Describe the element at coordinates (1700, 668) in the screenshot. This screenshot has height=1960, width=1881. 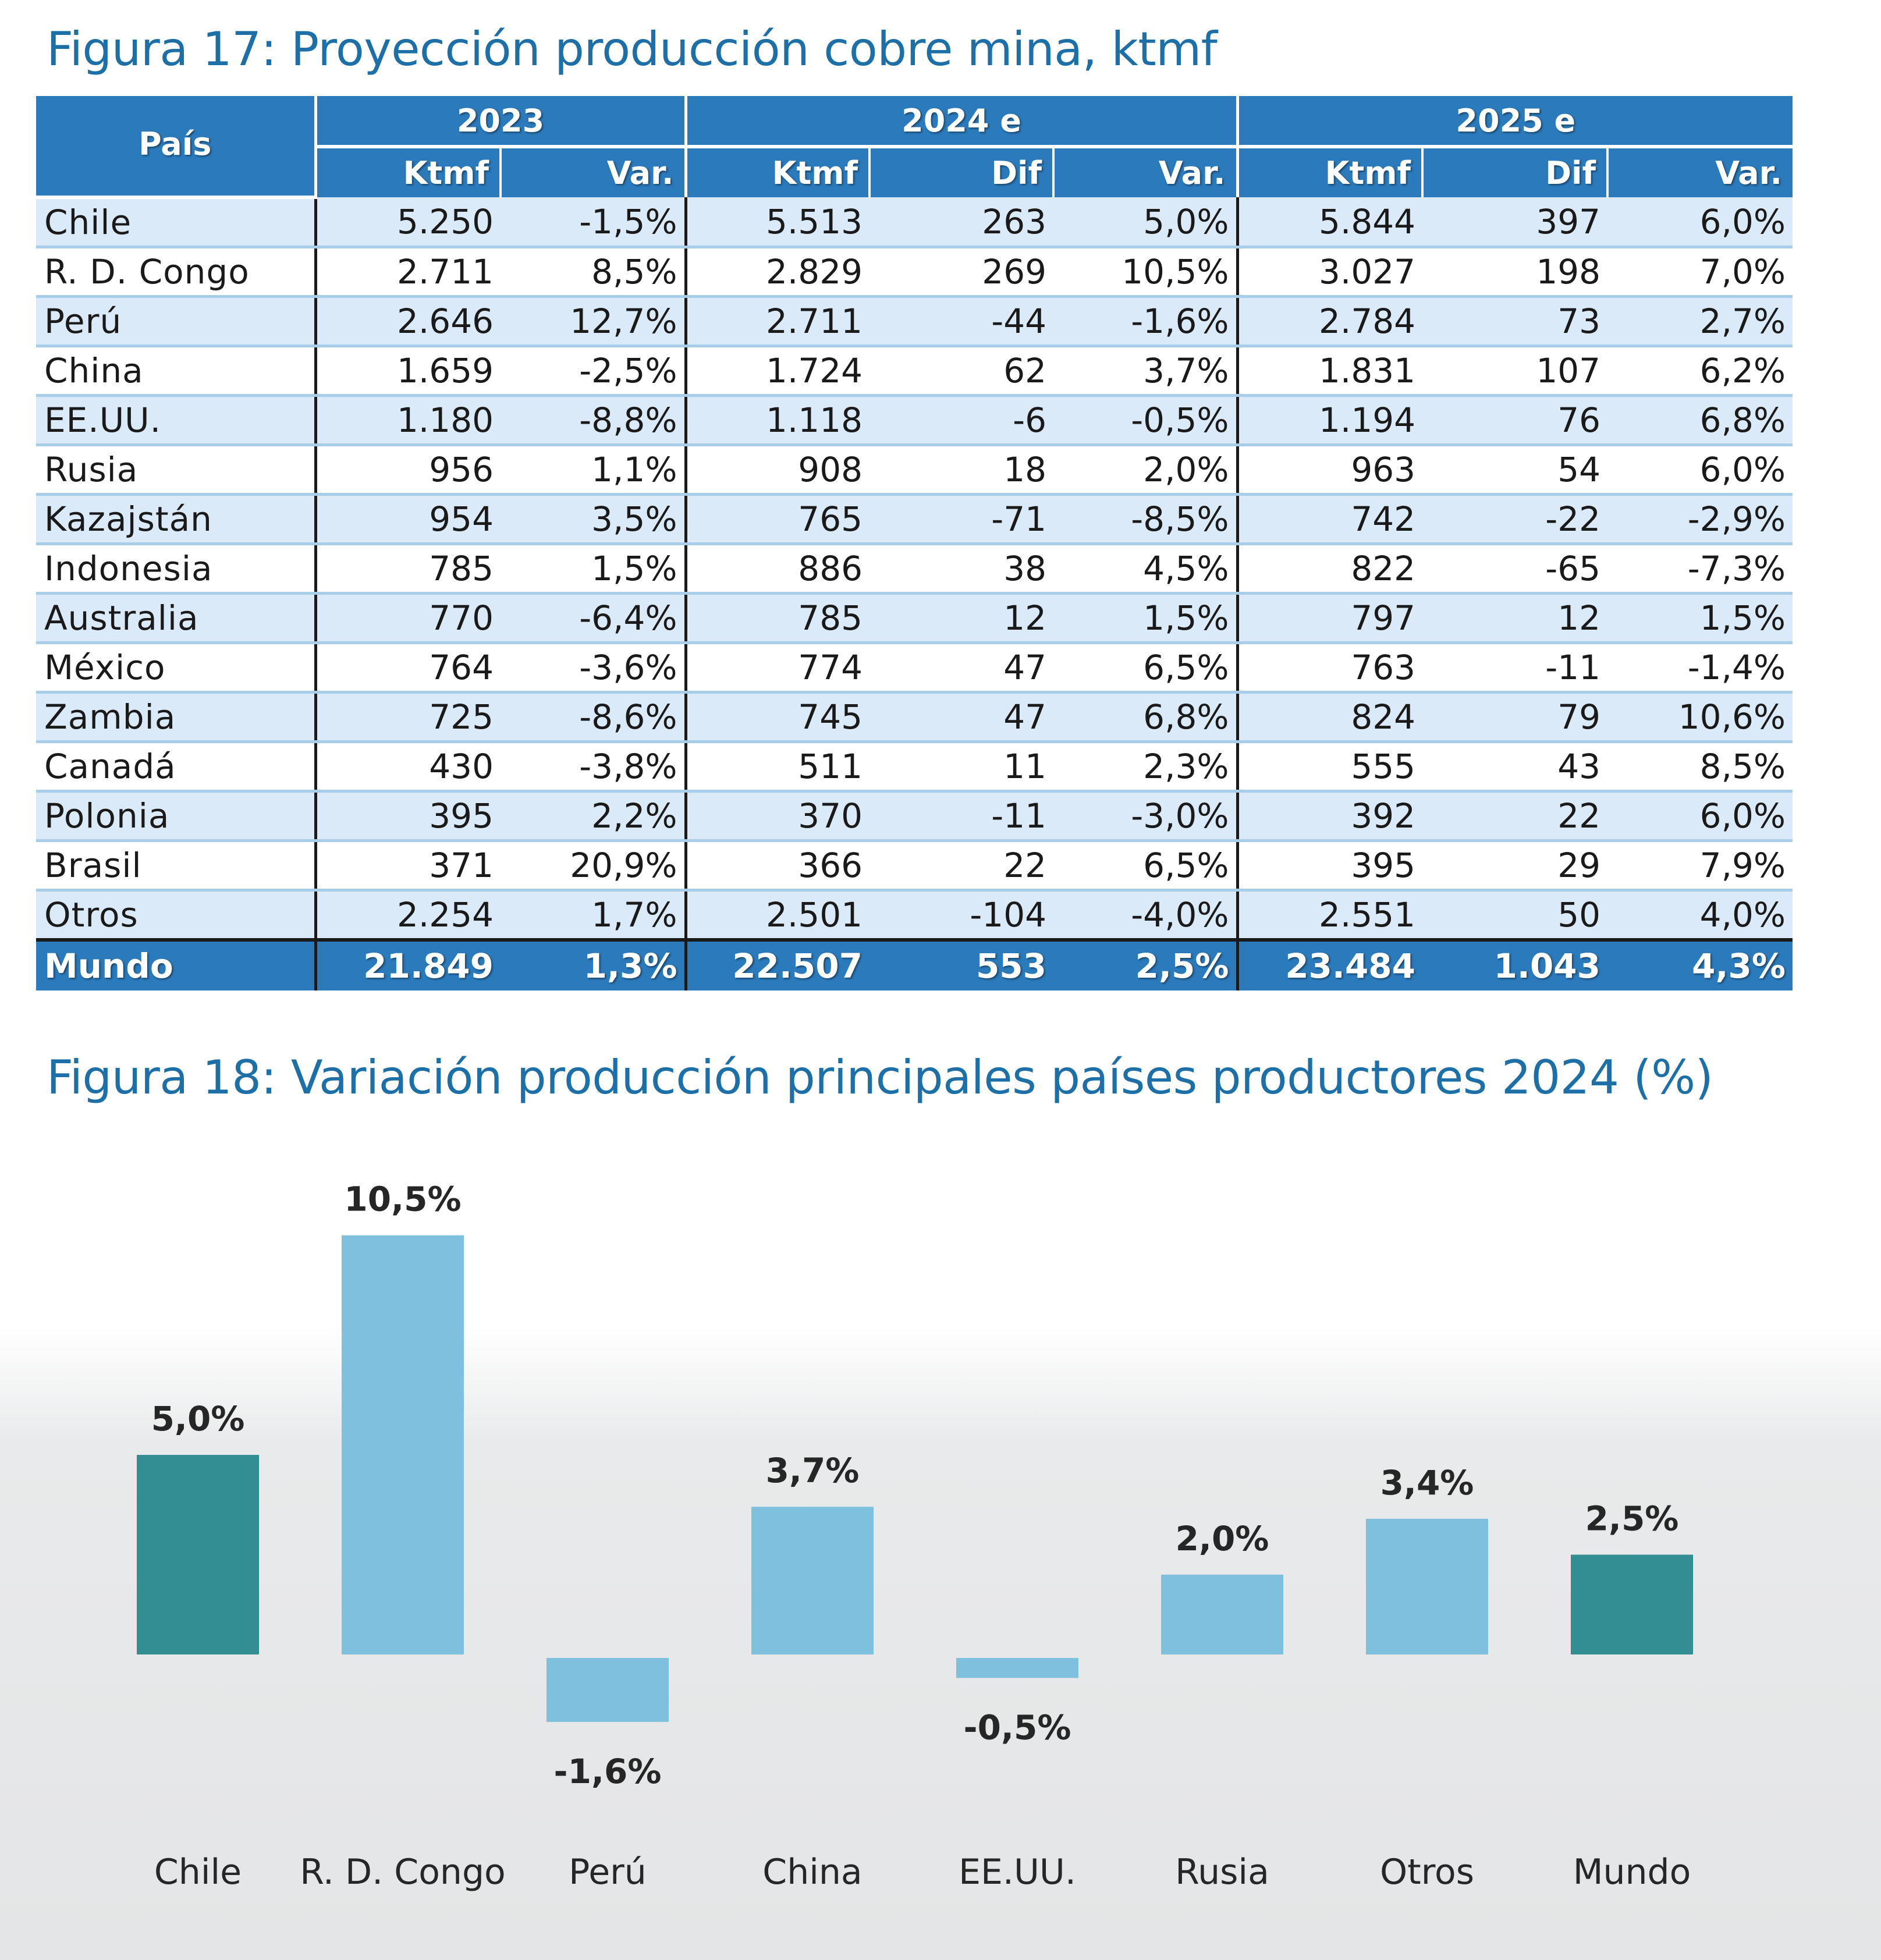
I see `cell-var-2025: -1,4%` at that location.